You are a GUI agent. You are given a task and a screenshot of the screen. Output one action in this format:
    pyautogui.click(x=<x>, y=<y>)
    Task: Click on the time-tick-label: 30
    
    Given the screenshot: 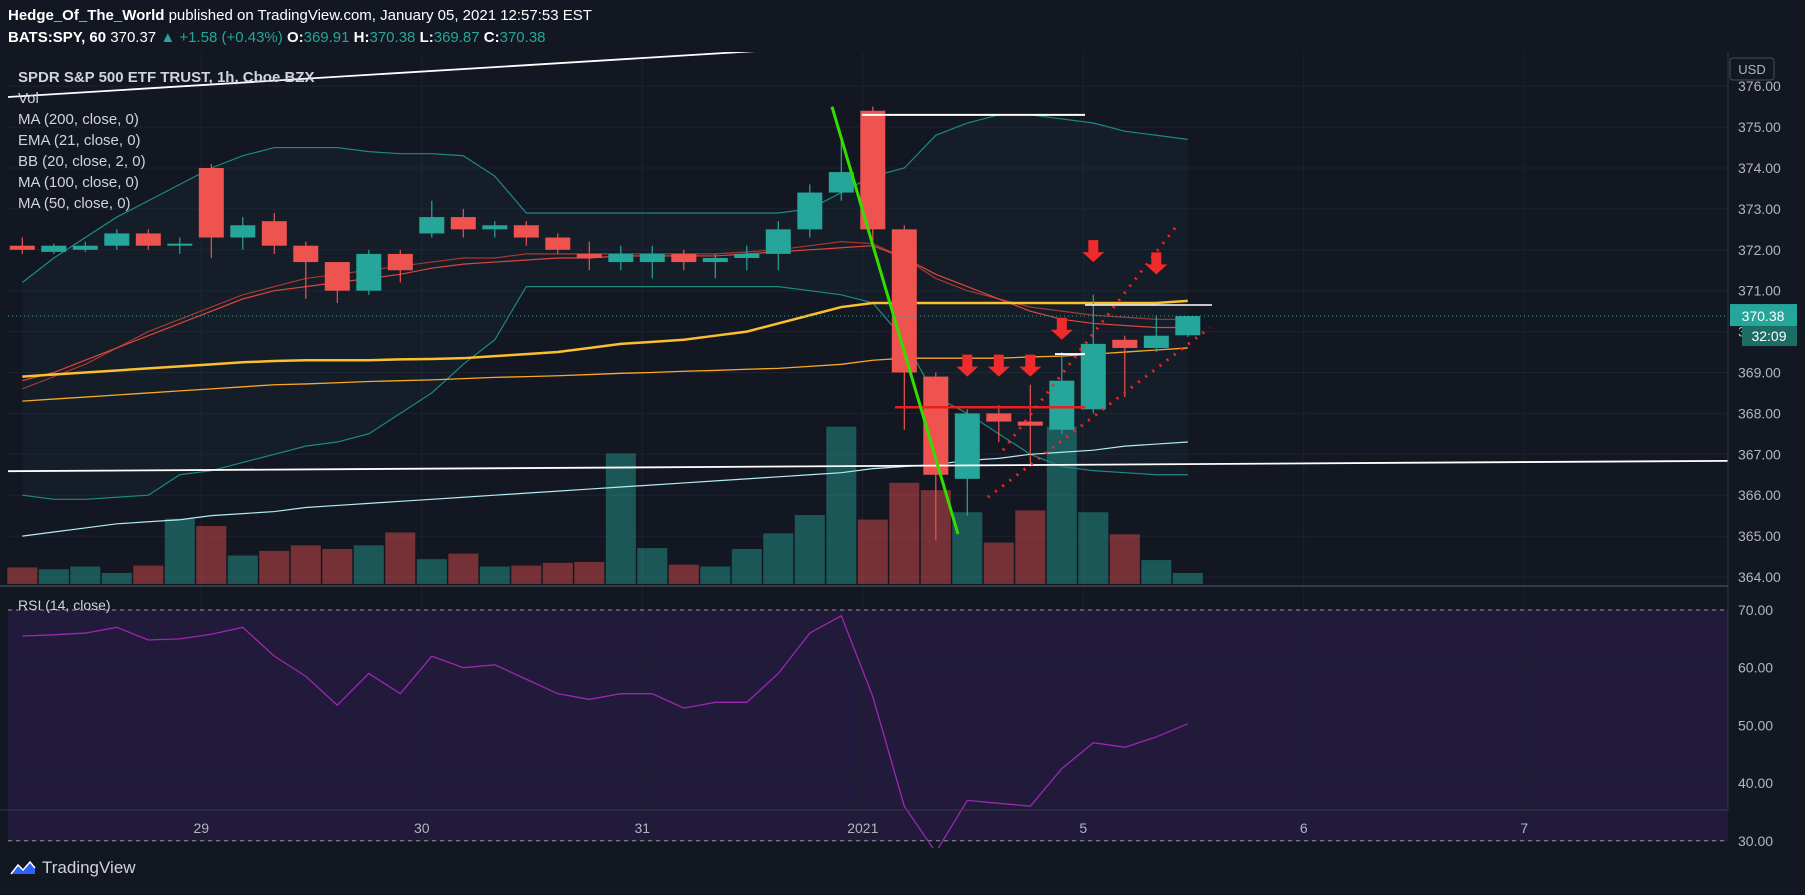 What is the action you would take?
    pyautogui.click(x=422, y=828)
    